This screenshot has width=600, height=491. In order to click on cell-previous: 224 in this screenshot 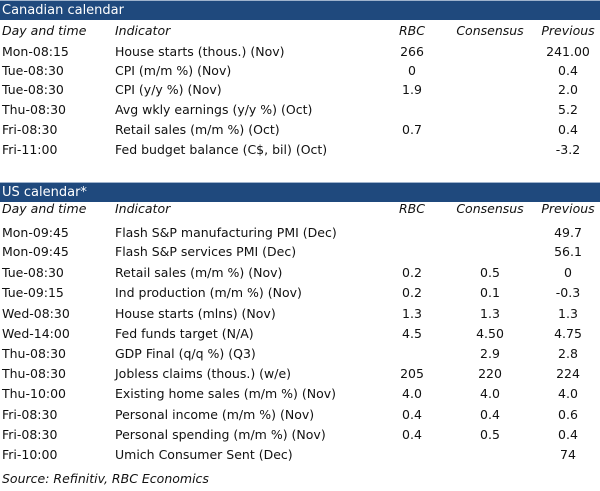, I will do `click(568, 373)`.